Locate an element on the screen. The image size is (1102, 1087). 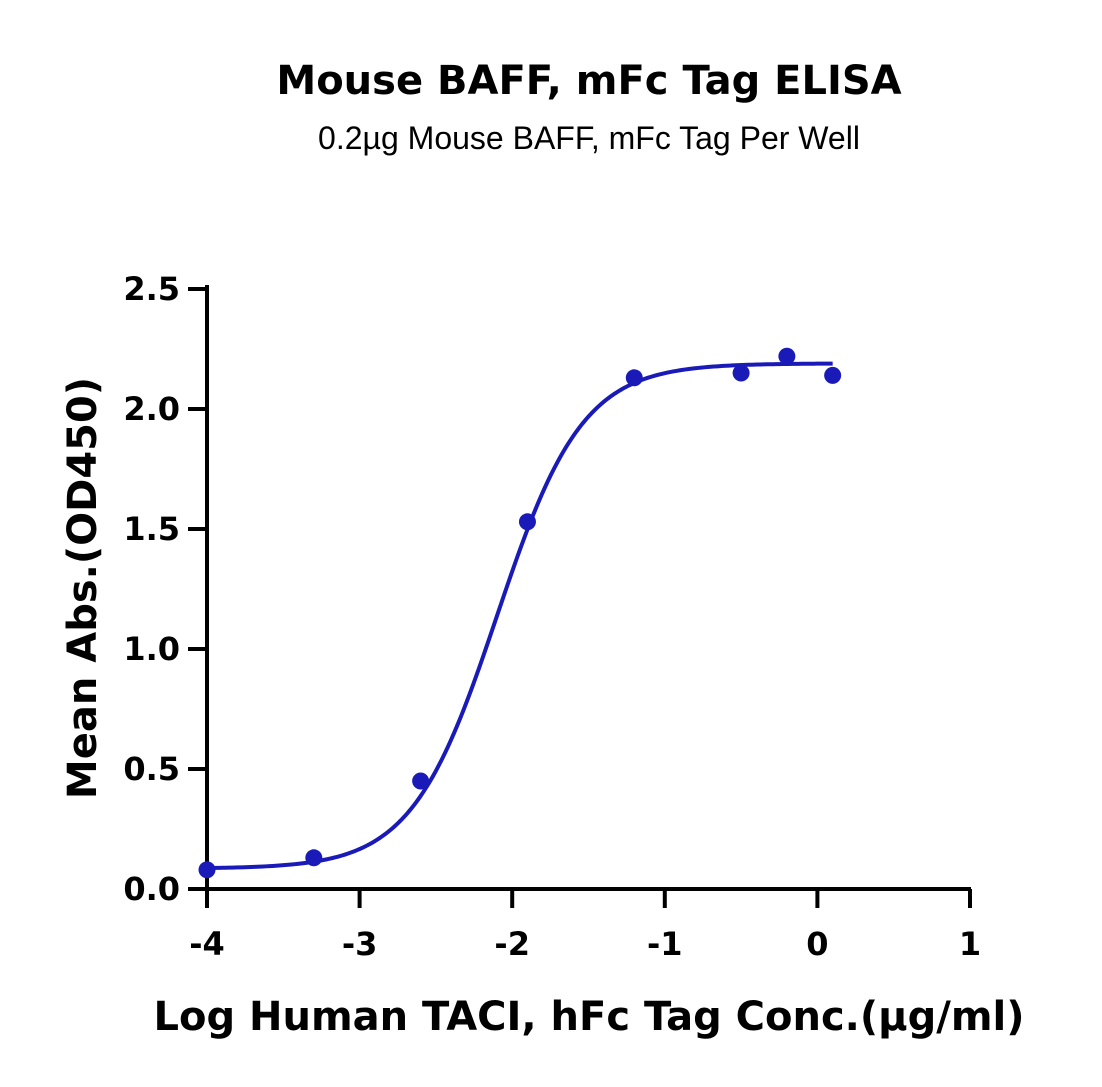
x-tick-label: 1 is located at coordinates (970, 944).